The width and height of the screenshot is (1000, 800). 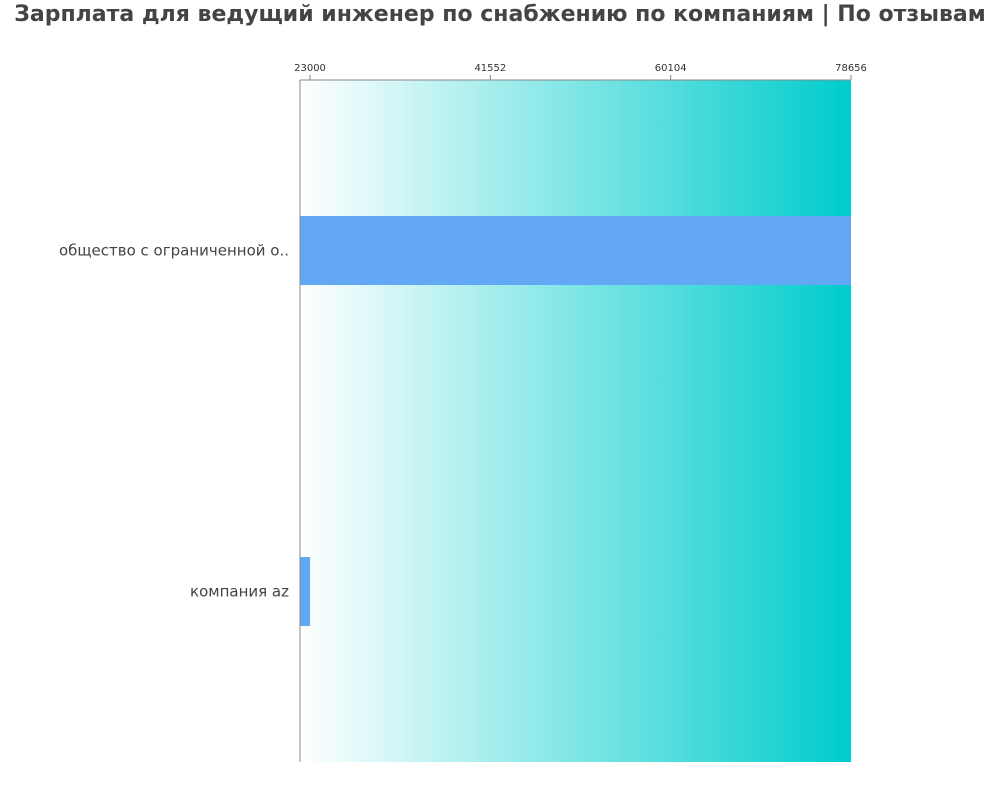 I want to click on x-tick-label: 41552, so click(x=490, y=68).